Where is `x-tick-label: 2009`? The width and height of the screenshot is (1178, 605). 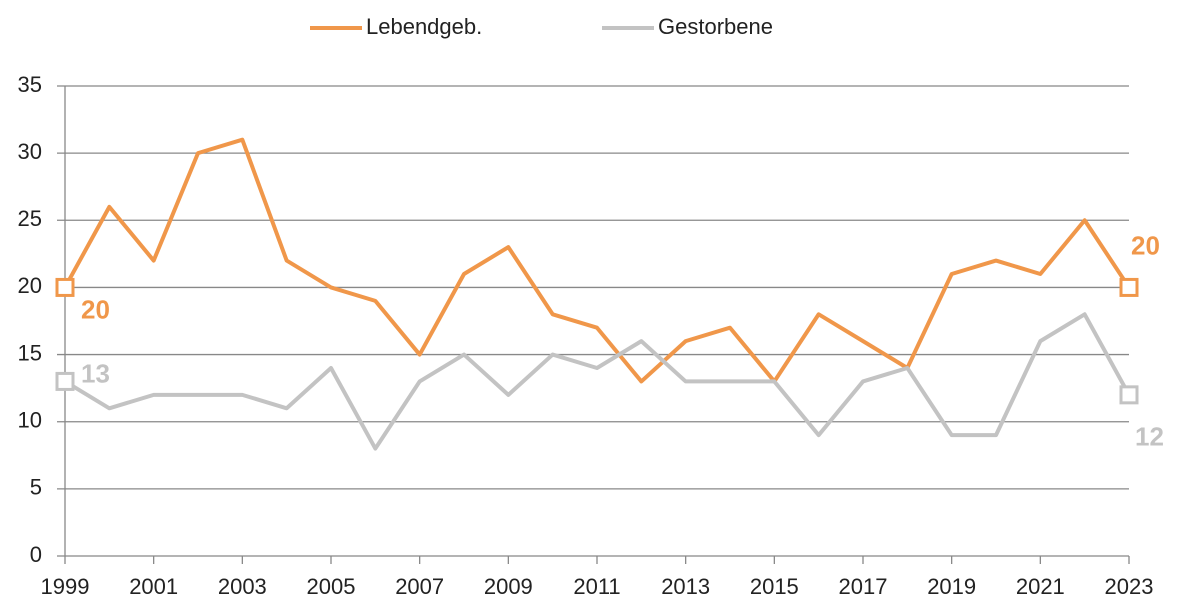 x-tick-label: 2009 is located at coordinates (508, 586).